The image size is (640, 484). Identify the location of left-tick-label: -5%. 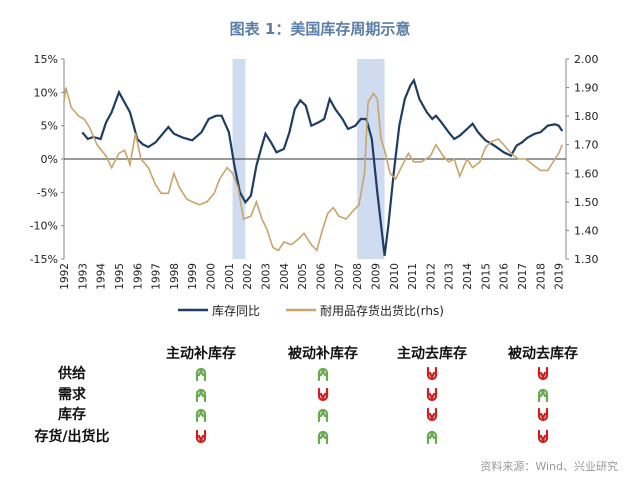
(47, 192).